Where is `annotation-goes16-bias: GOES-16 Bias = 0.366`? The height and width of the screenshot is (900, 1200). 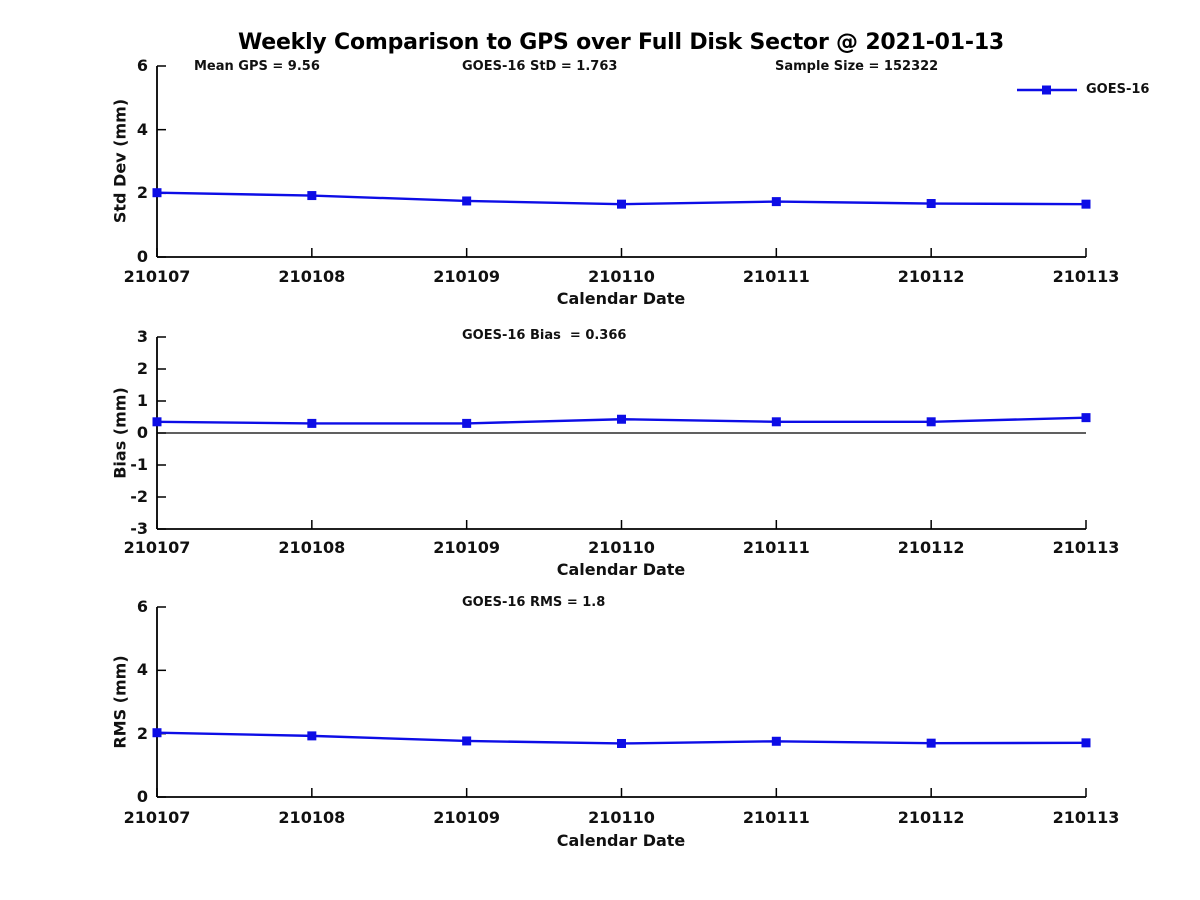 annotation-goes16-bias: GOES-16 Bias = 0.366 is located at coordinates (544, 335).